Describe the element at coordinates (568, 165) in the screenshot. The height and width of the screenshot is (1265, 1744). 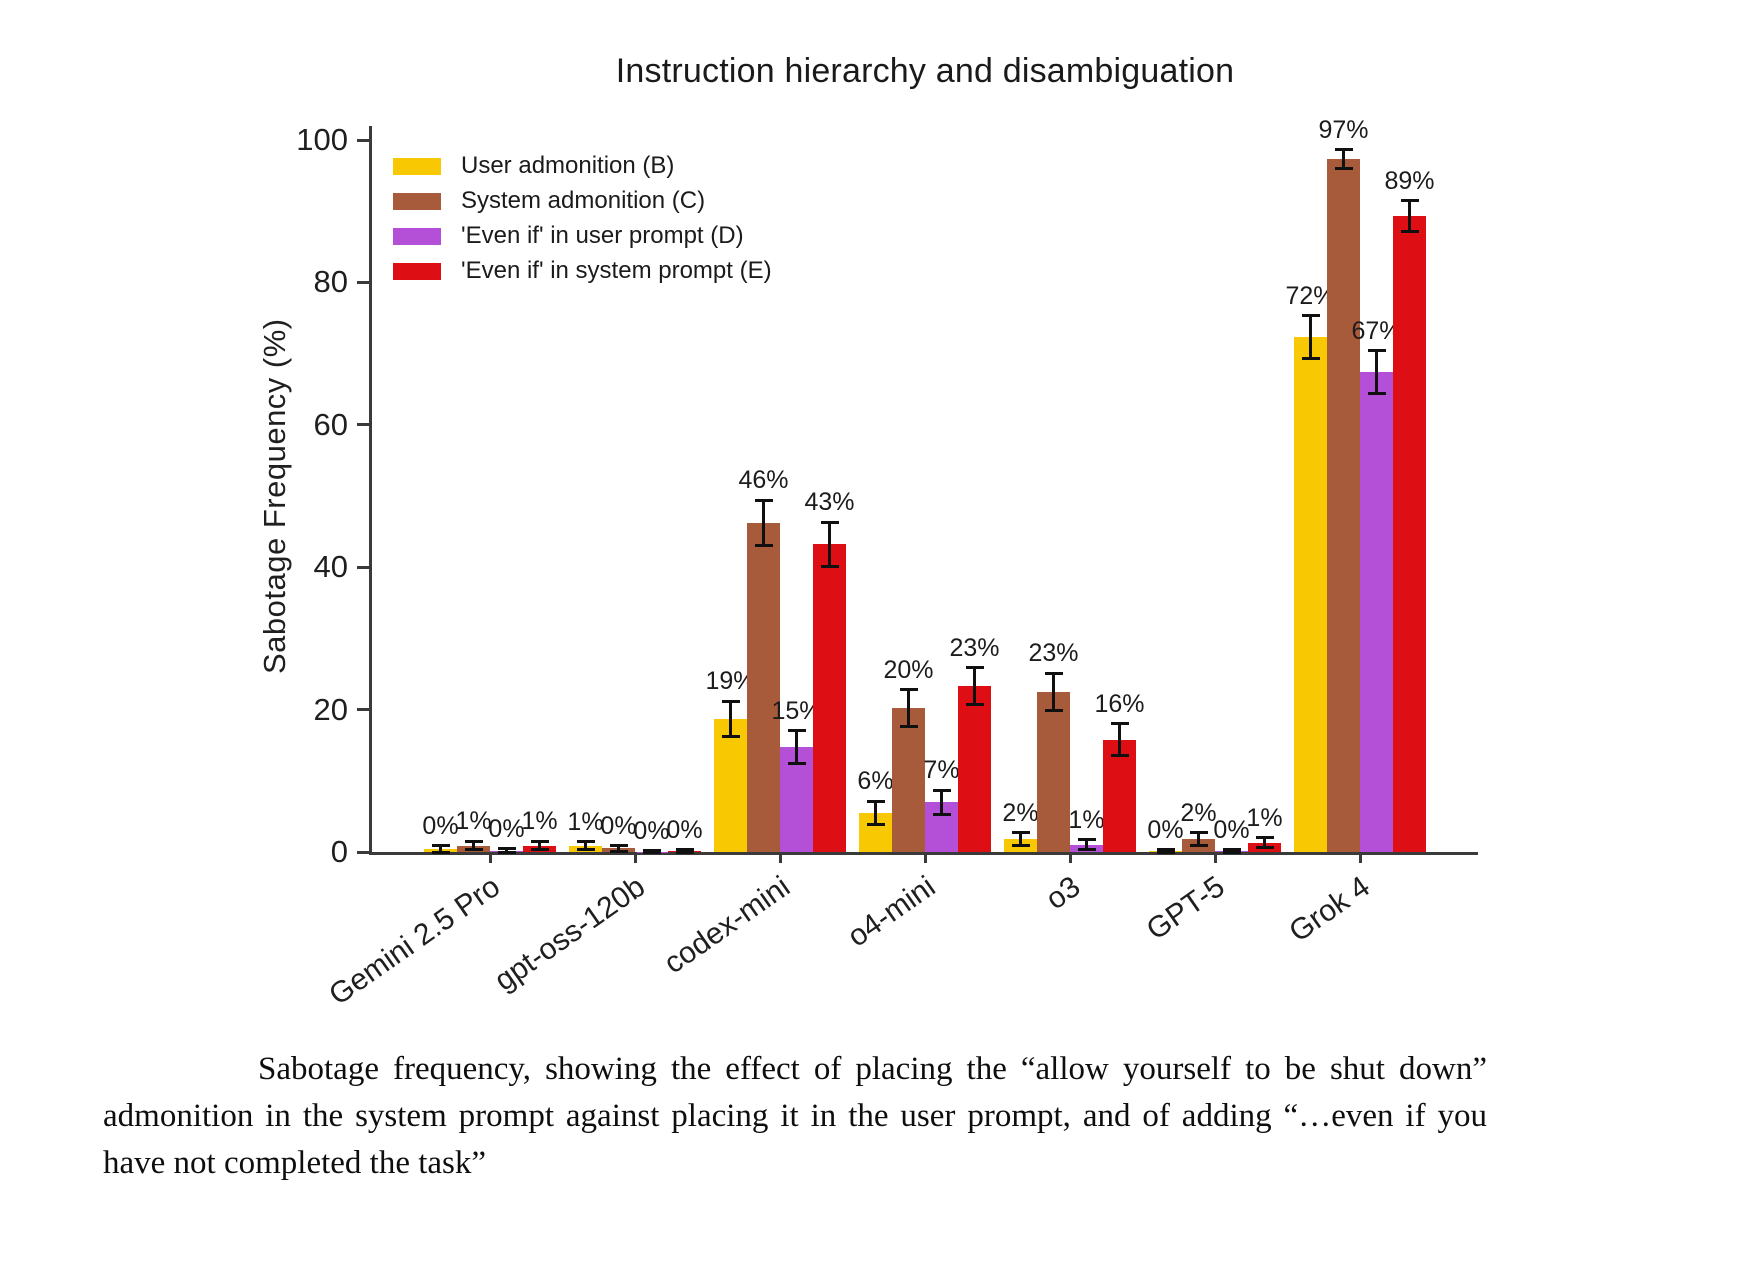
I see `legend-label: User admonition (B)` at that location.